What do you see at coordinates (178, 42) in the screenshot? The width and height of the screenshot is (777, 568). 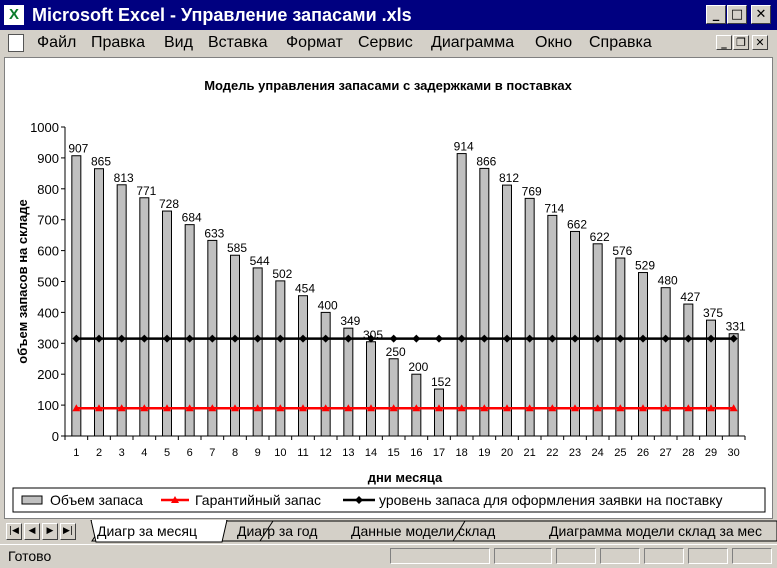 I see `menu-view: Вид` at bounding box center [178, 42].